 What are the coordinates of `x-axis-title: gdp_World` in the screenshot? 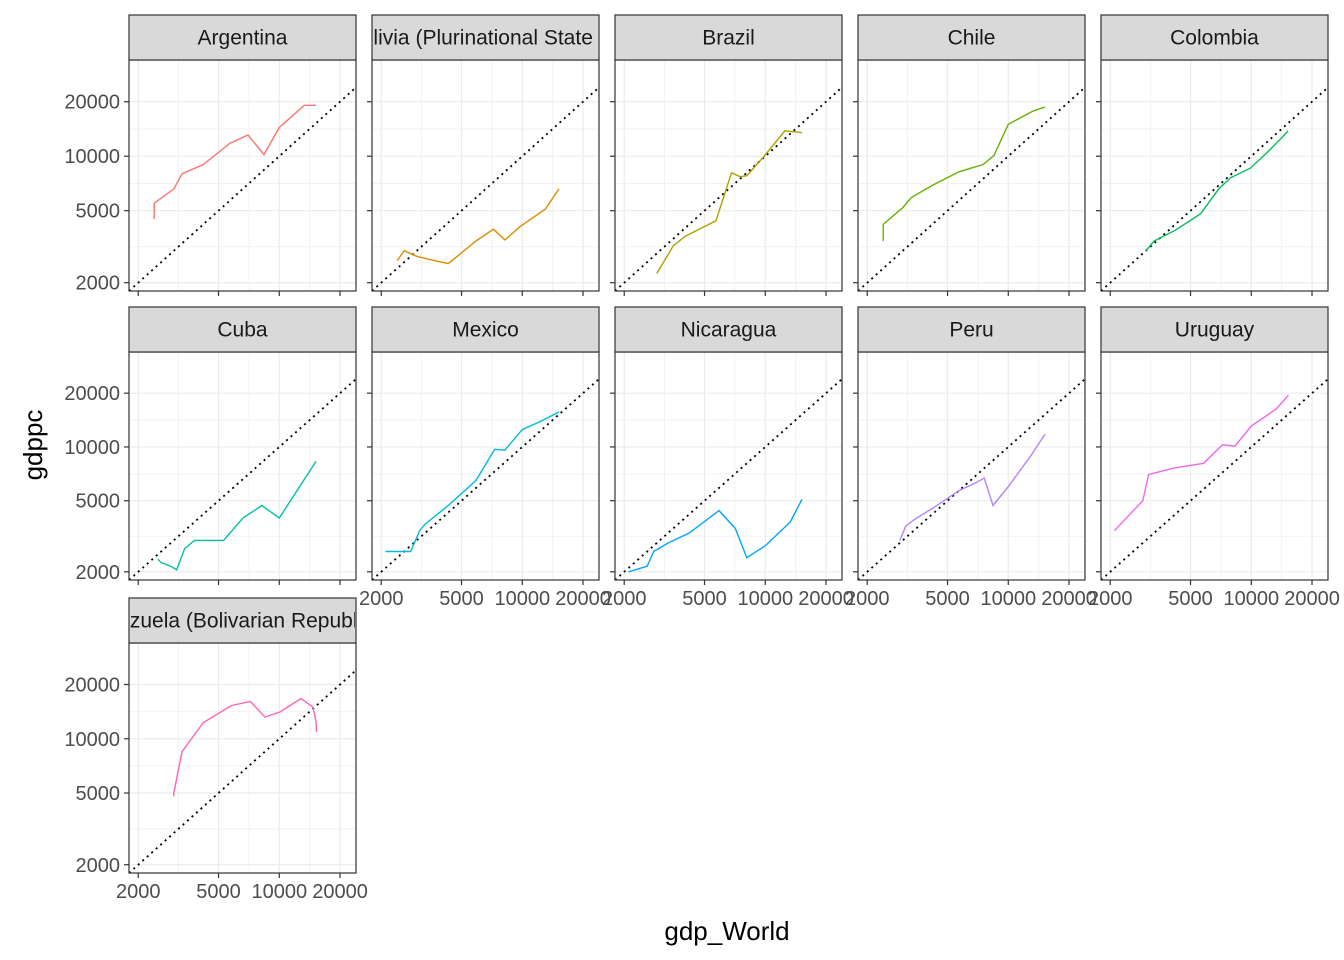 It's located at (726, 931).